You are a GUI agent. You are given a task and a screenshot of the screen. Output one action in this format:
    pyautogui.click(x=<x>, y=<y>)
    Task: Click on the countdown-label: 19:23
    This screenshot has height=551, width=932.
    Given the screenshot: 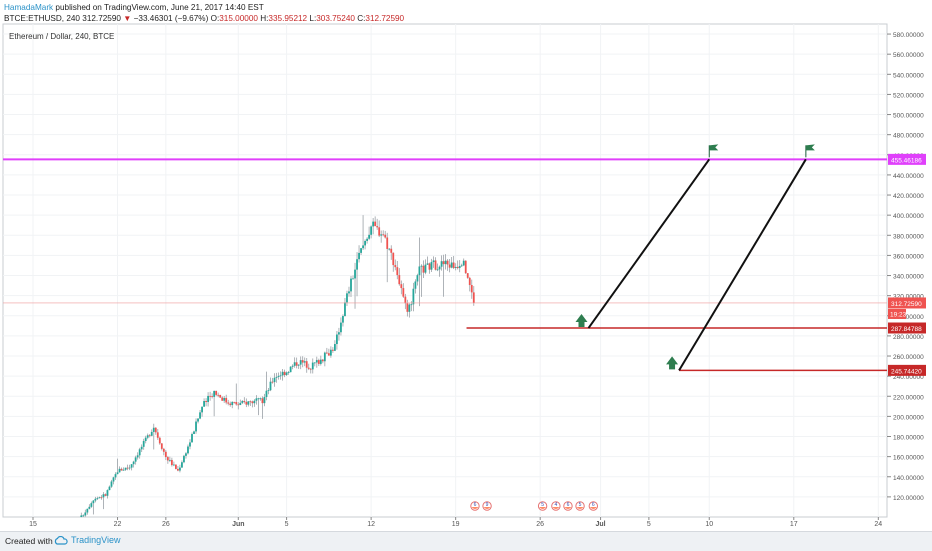 What is the action you would take?
    pyautogui.click(x=898, y=314)
    